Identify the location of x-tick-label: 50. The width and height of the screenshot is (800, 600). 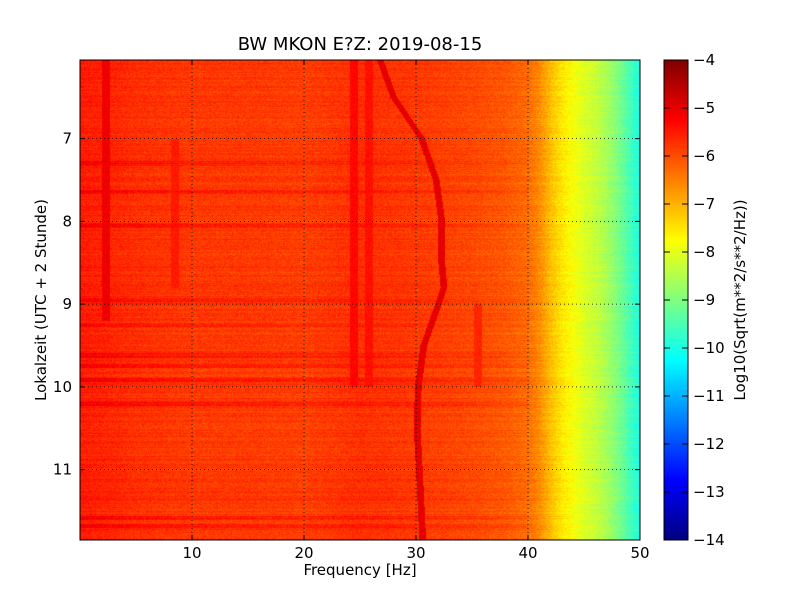
(639, 553).